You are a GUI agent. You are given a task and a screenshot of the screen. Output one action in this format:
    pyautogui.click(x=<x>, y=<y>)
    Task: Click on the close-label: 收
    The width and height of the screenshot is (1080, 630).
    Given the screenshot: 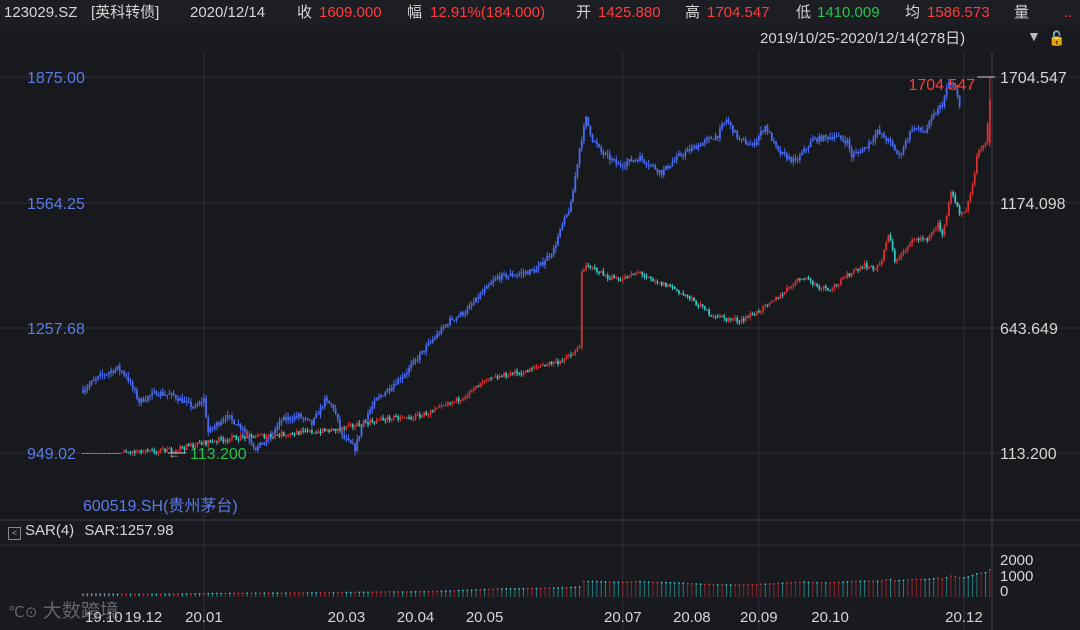 What is the action you would take?
    pyautogui.click(x=305, y=12)
    